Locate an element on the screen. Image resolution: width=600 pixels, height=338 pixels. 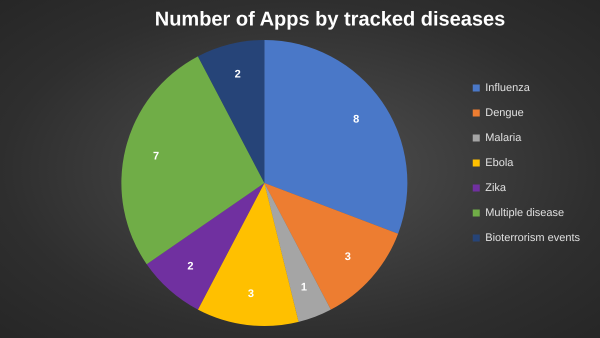
chart-title: Number of Apps by tracked diseases is located at coordinates (330, 19).